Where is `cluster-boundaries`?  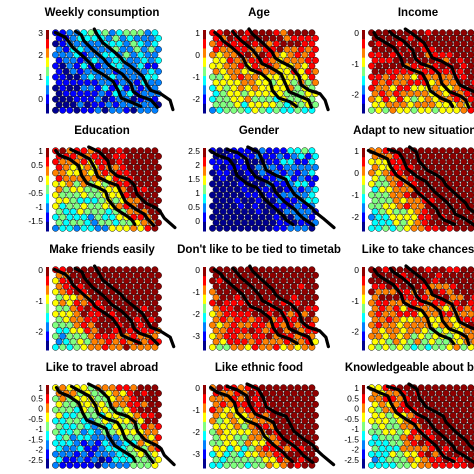
cluster-boundaries is located at coordinates (271, 69).